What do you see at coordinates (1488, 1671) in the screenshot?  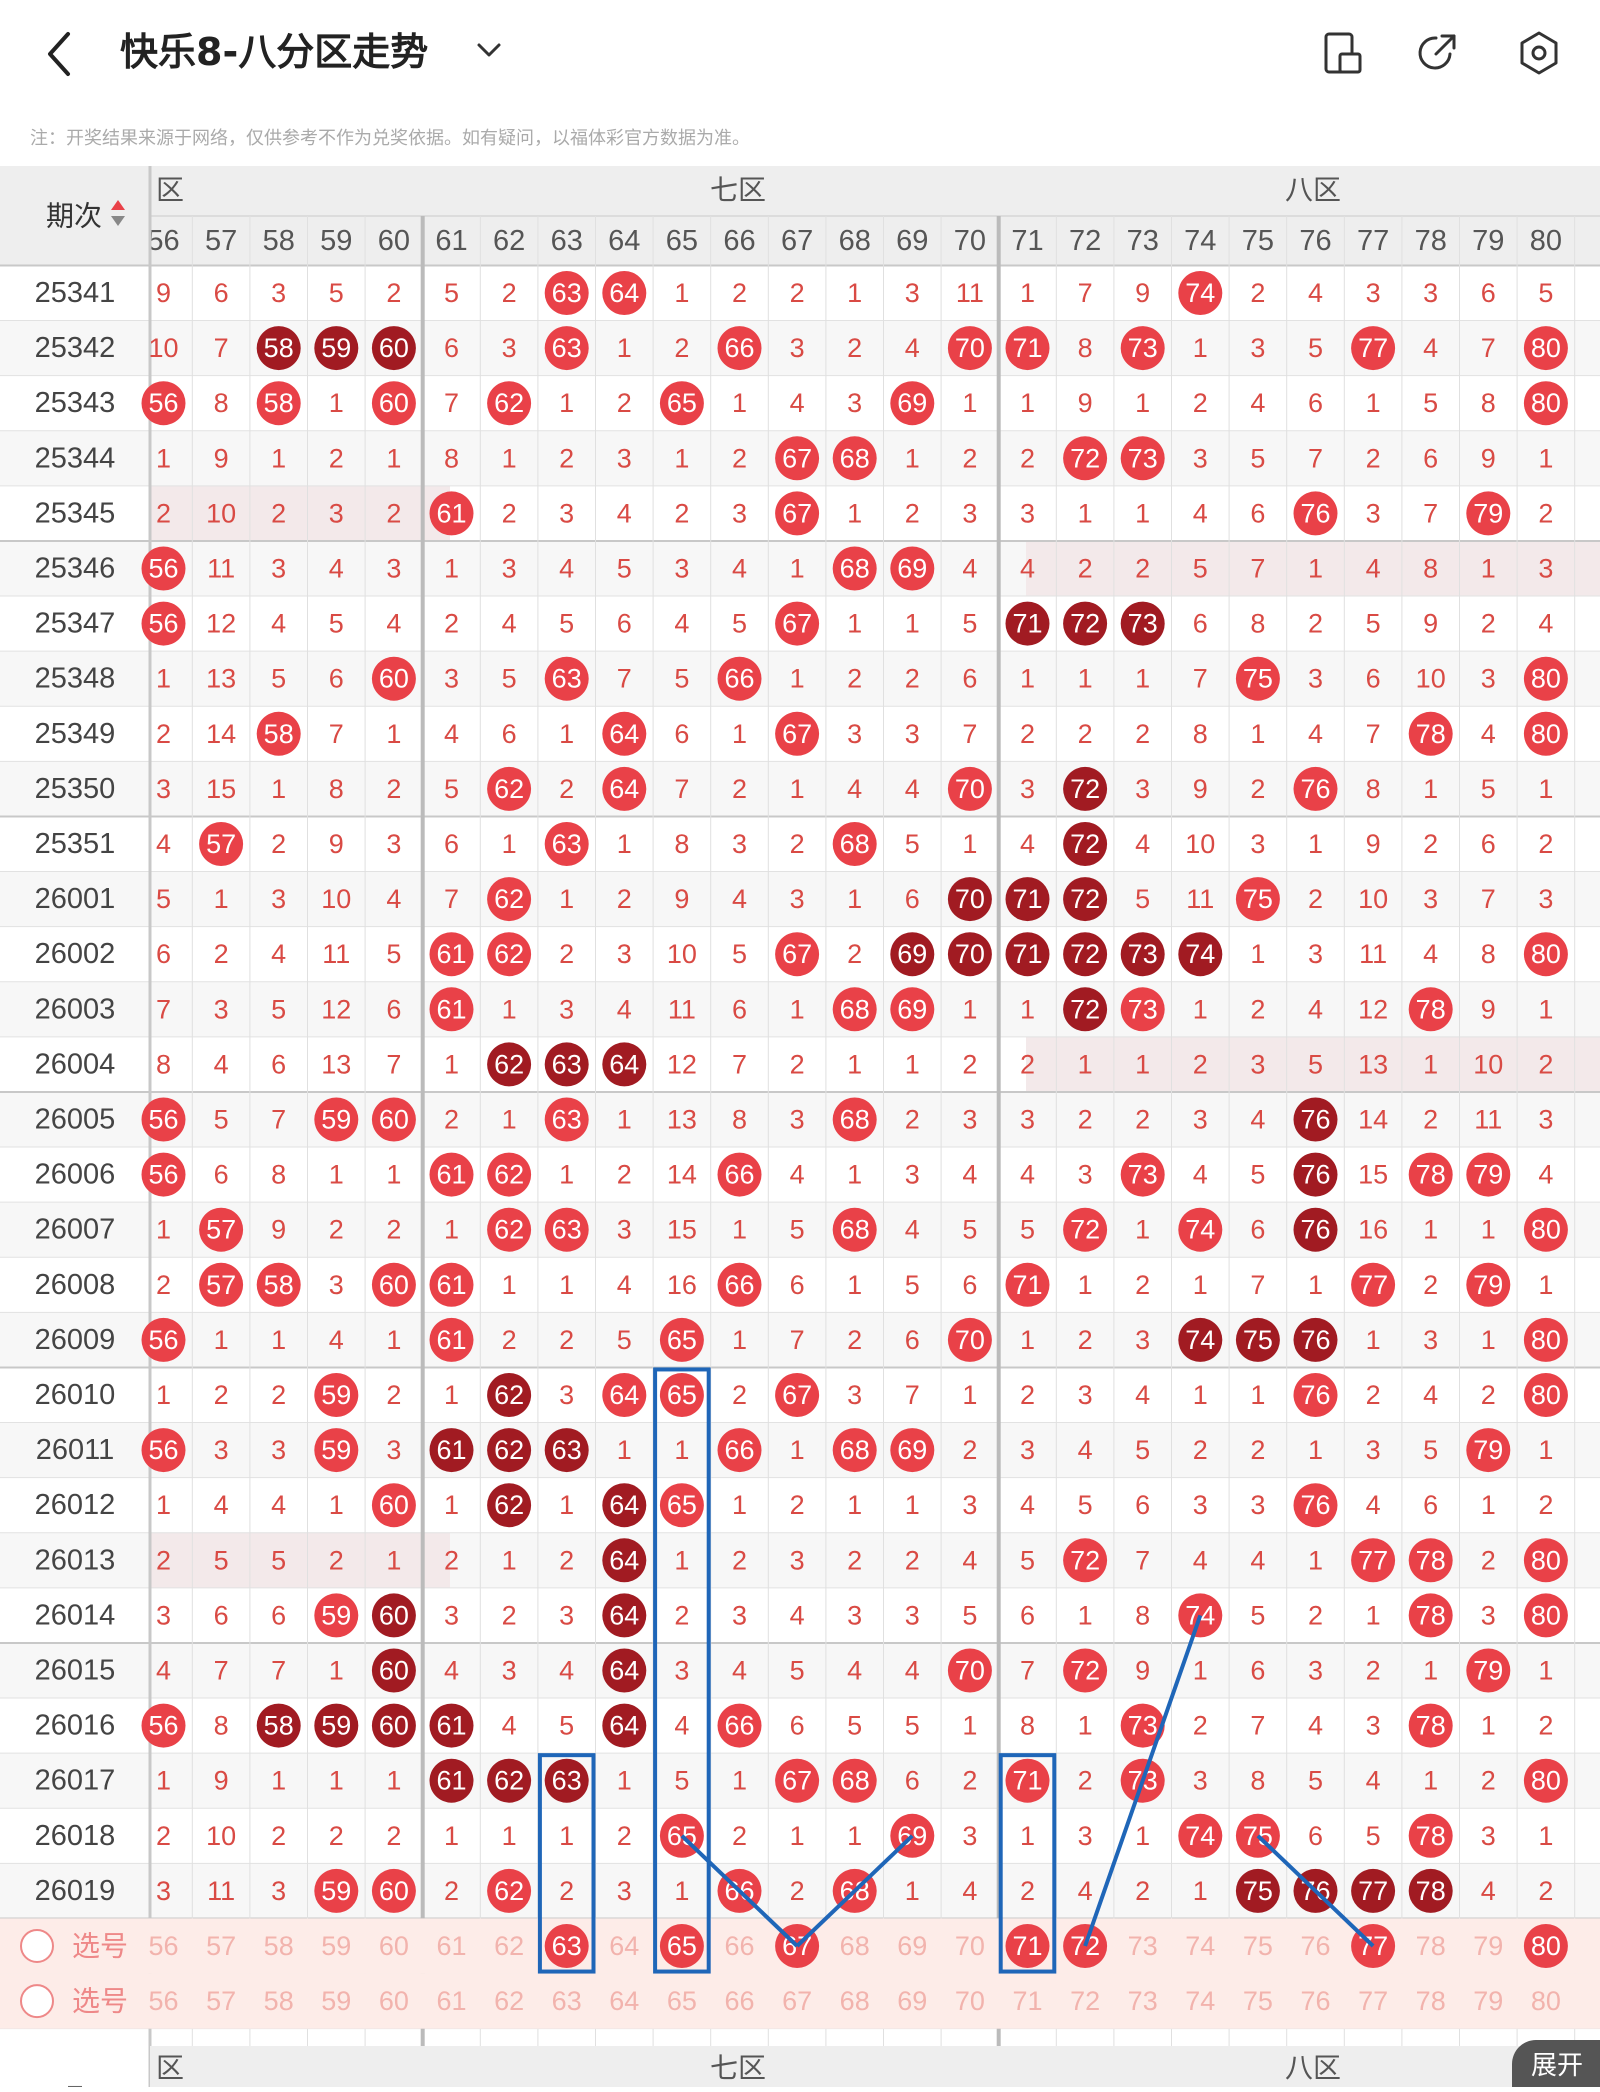 I see `drawn-ball-number: 79` at bounding box center [1488, 1671].